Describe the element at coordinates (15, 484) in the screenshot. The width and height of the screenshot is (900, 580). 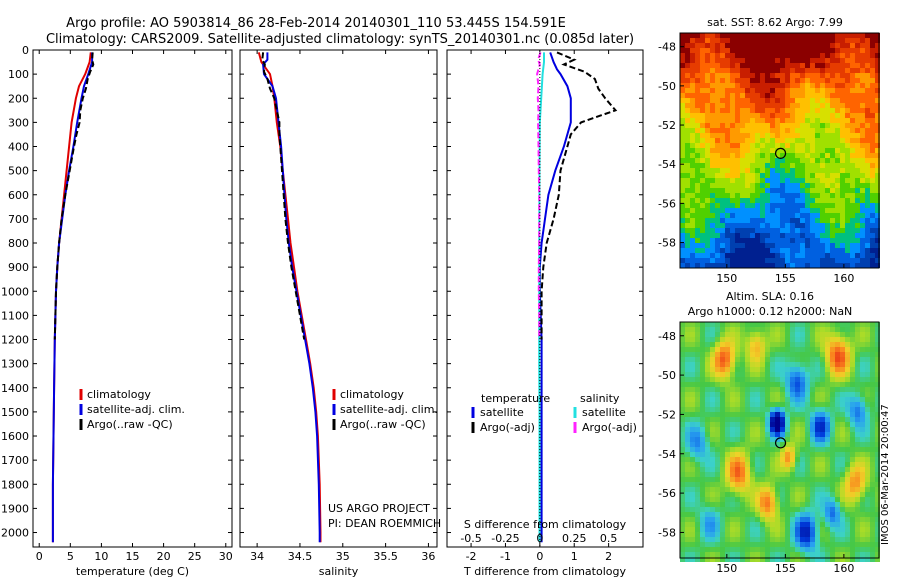
I see `y-tick-label: 1800` at that location.